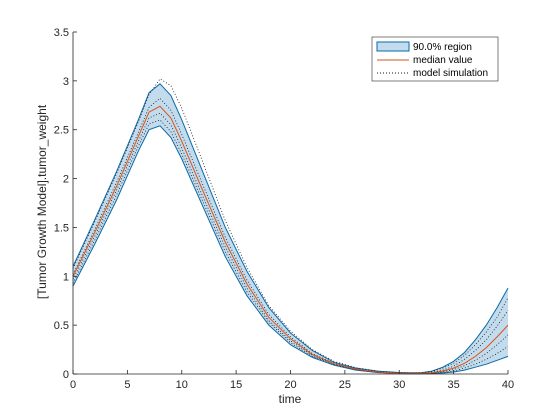 The width and height of the screenshot is (560, 420). Describe the element at coordinates (66, 180) in the screenshot. I see `y-tick-label: 2` at that location.